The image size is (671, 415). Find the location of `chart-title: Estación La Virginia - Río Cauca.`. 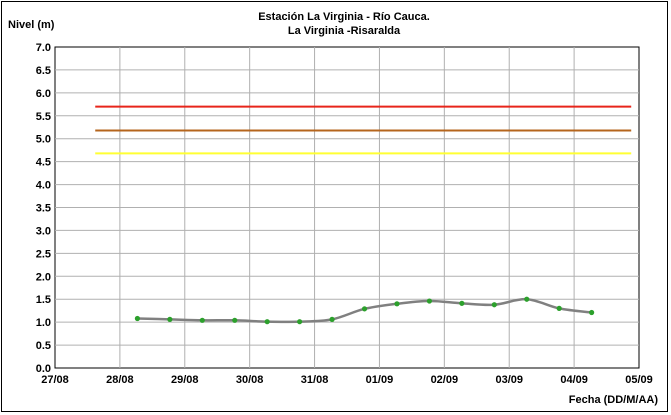

chart-title: Estación La Virginia - Río Cauca. is located at coordinates (344, 17).